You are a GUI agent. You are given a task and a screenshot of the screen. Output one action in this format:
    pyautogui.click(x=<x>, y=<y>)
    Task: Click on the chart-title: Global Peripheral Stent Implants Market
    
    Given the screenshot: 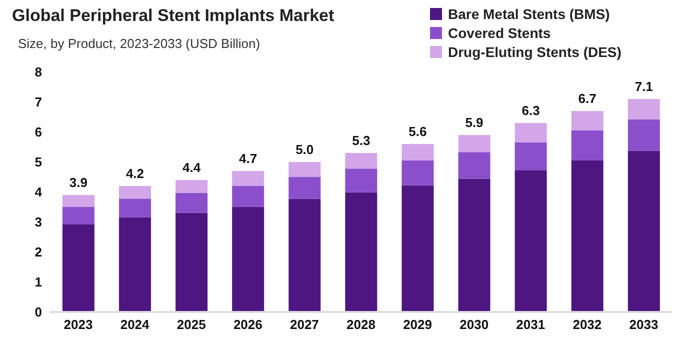 What is the action you would take?
    pyautogui.click(x=173, y=16)
    